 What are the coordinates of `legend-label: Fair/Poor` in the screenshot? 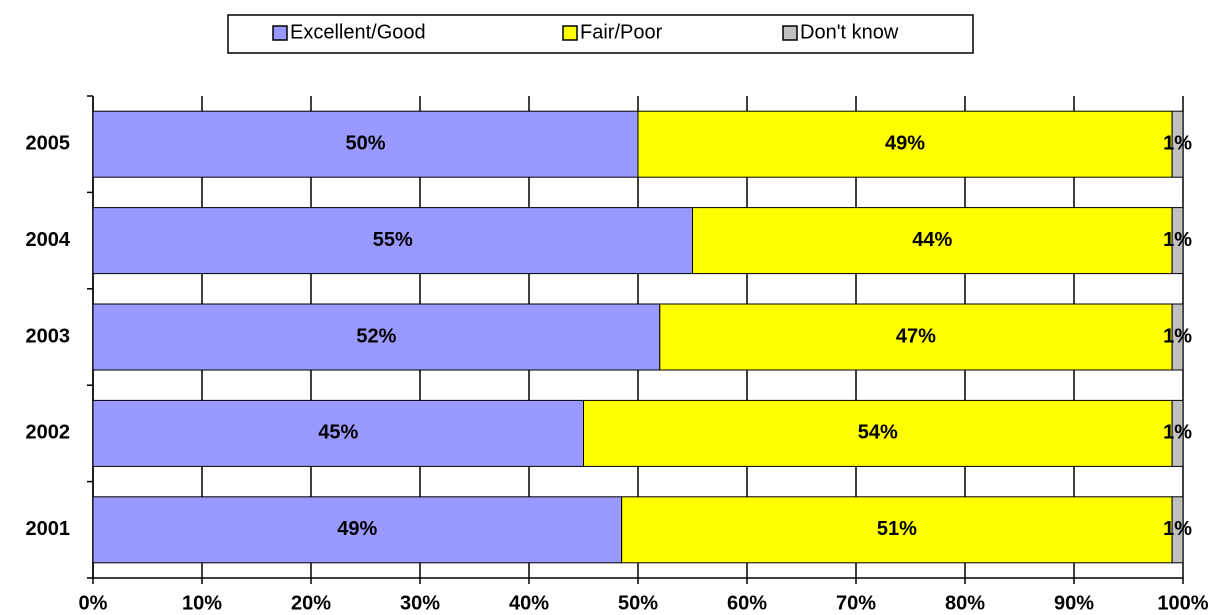 It's located at (621, 32).